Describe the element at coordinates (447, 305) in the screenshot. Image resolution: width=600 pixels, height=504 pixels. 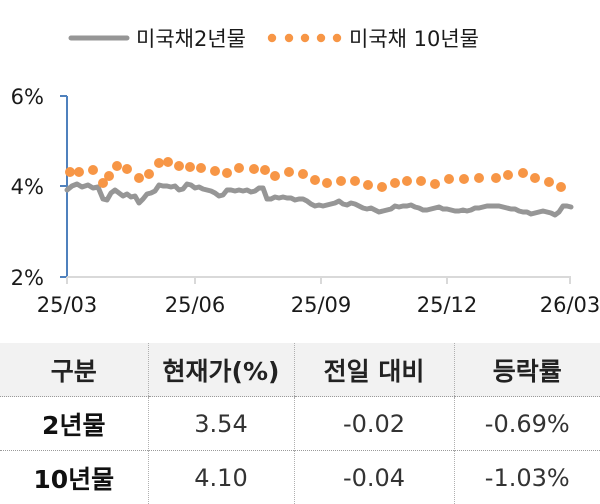
I see `x-tick-2512: 25/12` at that location.